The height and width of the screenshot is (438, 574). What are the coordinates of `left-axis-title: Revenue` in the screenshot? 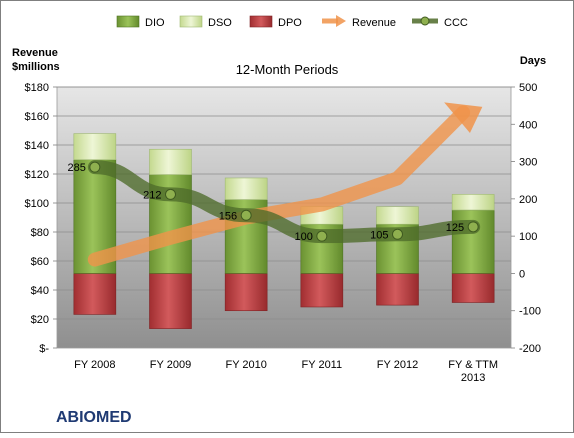 It's located at (35, 53).